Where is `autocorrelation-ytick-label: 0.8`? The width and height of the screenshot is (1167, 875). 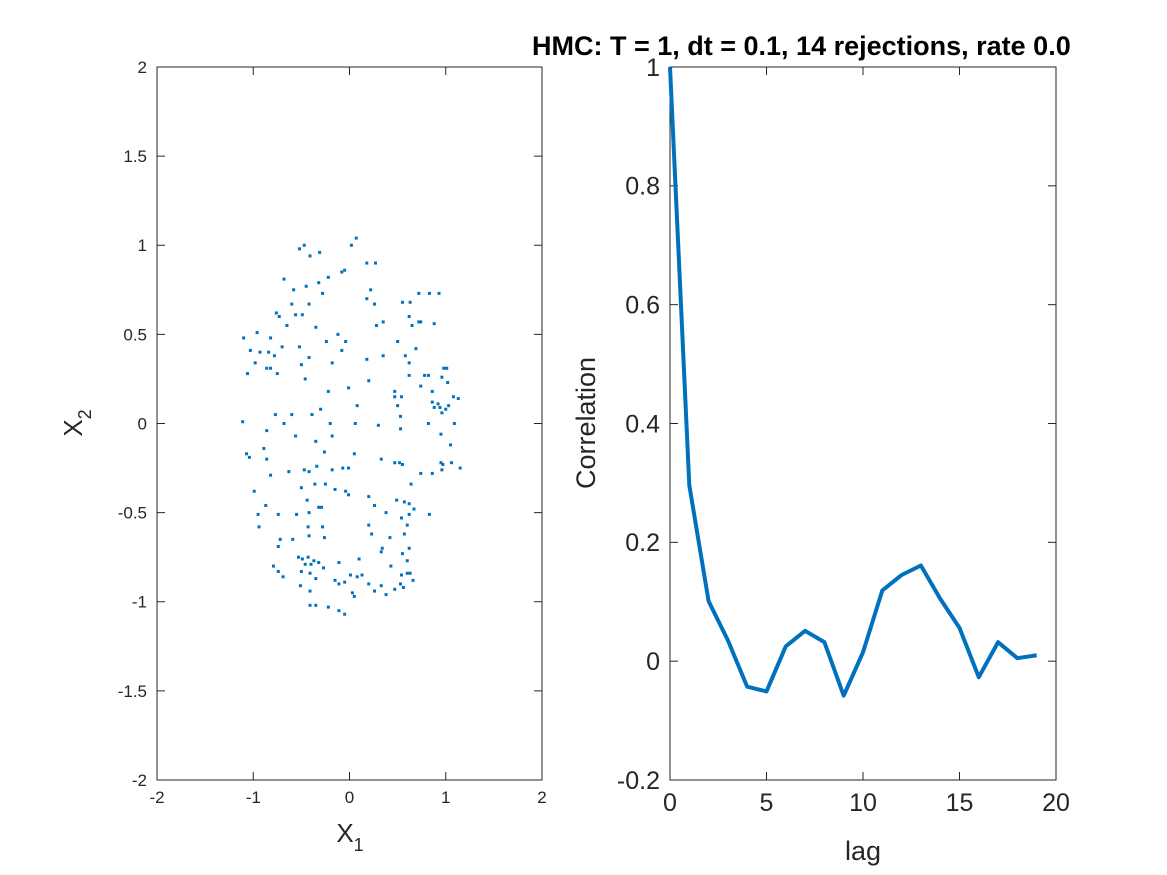
autocorrelation-ytick-label: 0.8 is located at coordinates (642, 187).